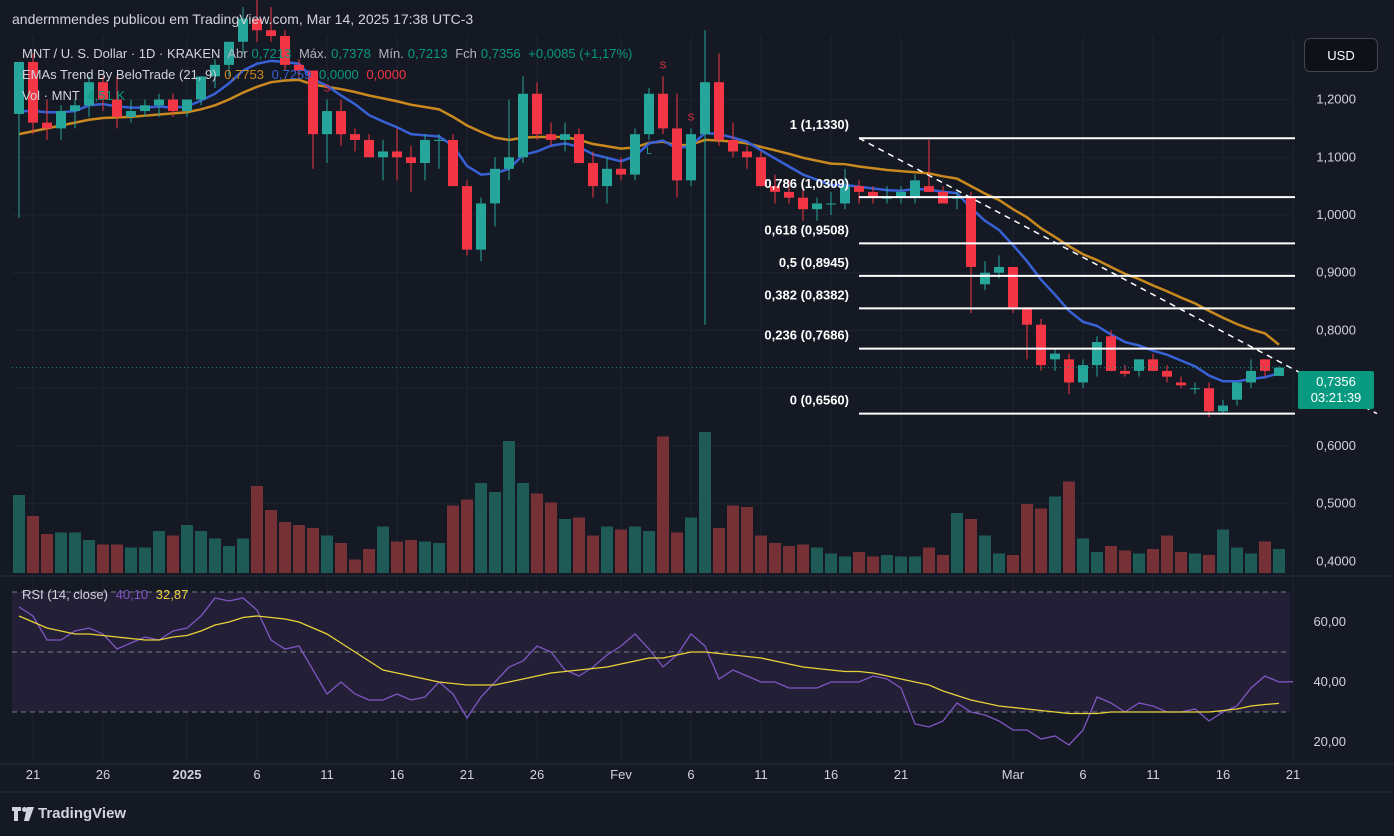  What do you see at coordinates (1329, 681) in the screenshot?
I see `rsi-tick-label: 40,00` at bounding box center [1329, 681].